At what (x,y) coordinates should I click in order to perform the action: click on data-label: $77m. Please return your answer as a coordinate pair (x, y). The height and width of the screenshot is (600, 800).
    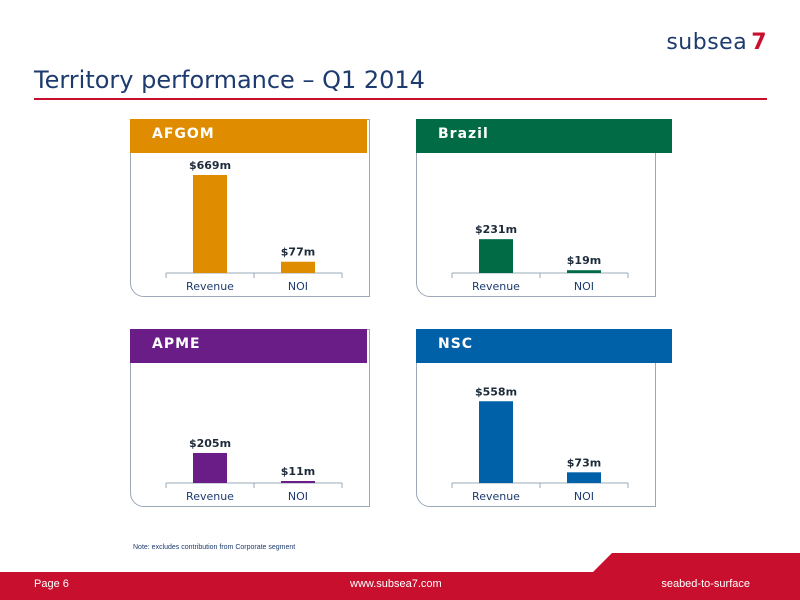
    Looking at the image, I should click on (298, 252).